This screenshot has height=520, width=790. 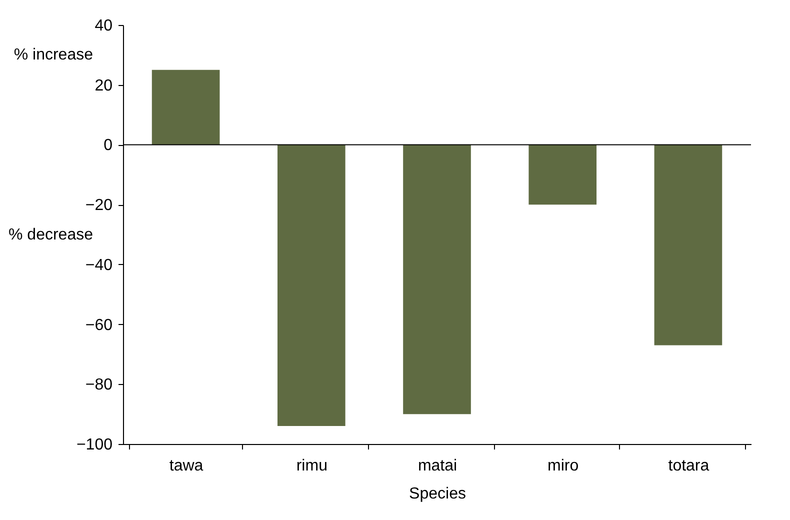 What do you see at coordinates (99, 205) in the screenshot?
I see `y-tick-label: −20` at bounding box center [99, 205].